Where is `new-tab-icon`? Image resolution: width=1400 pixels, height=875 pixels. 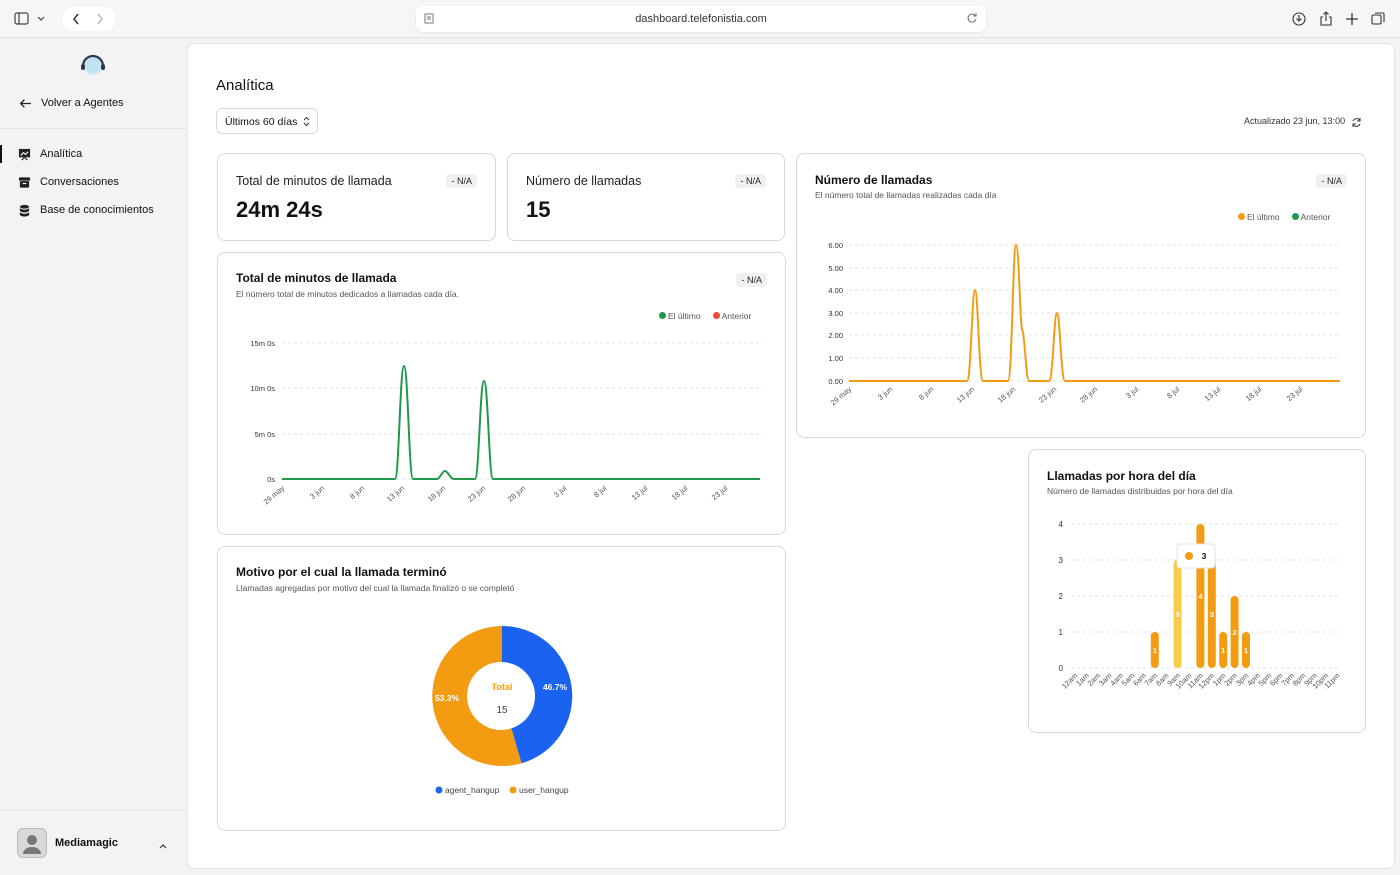
new-tab-icon is located at coordinates (1352, 21).